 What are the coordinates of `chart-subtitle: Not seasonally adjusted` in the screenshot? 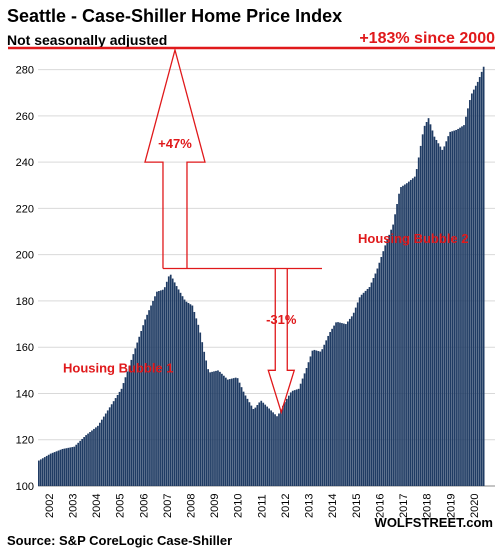 It's located at (87, 40).